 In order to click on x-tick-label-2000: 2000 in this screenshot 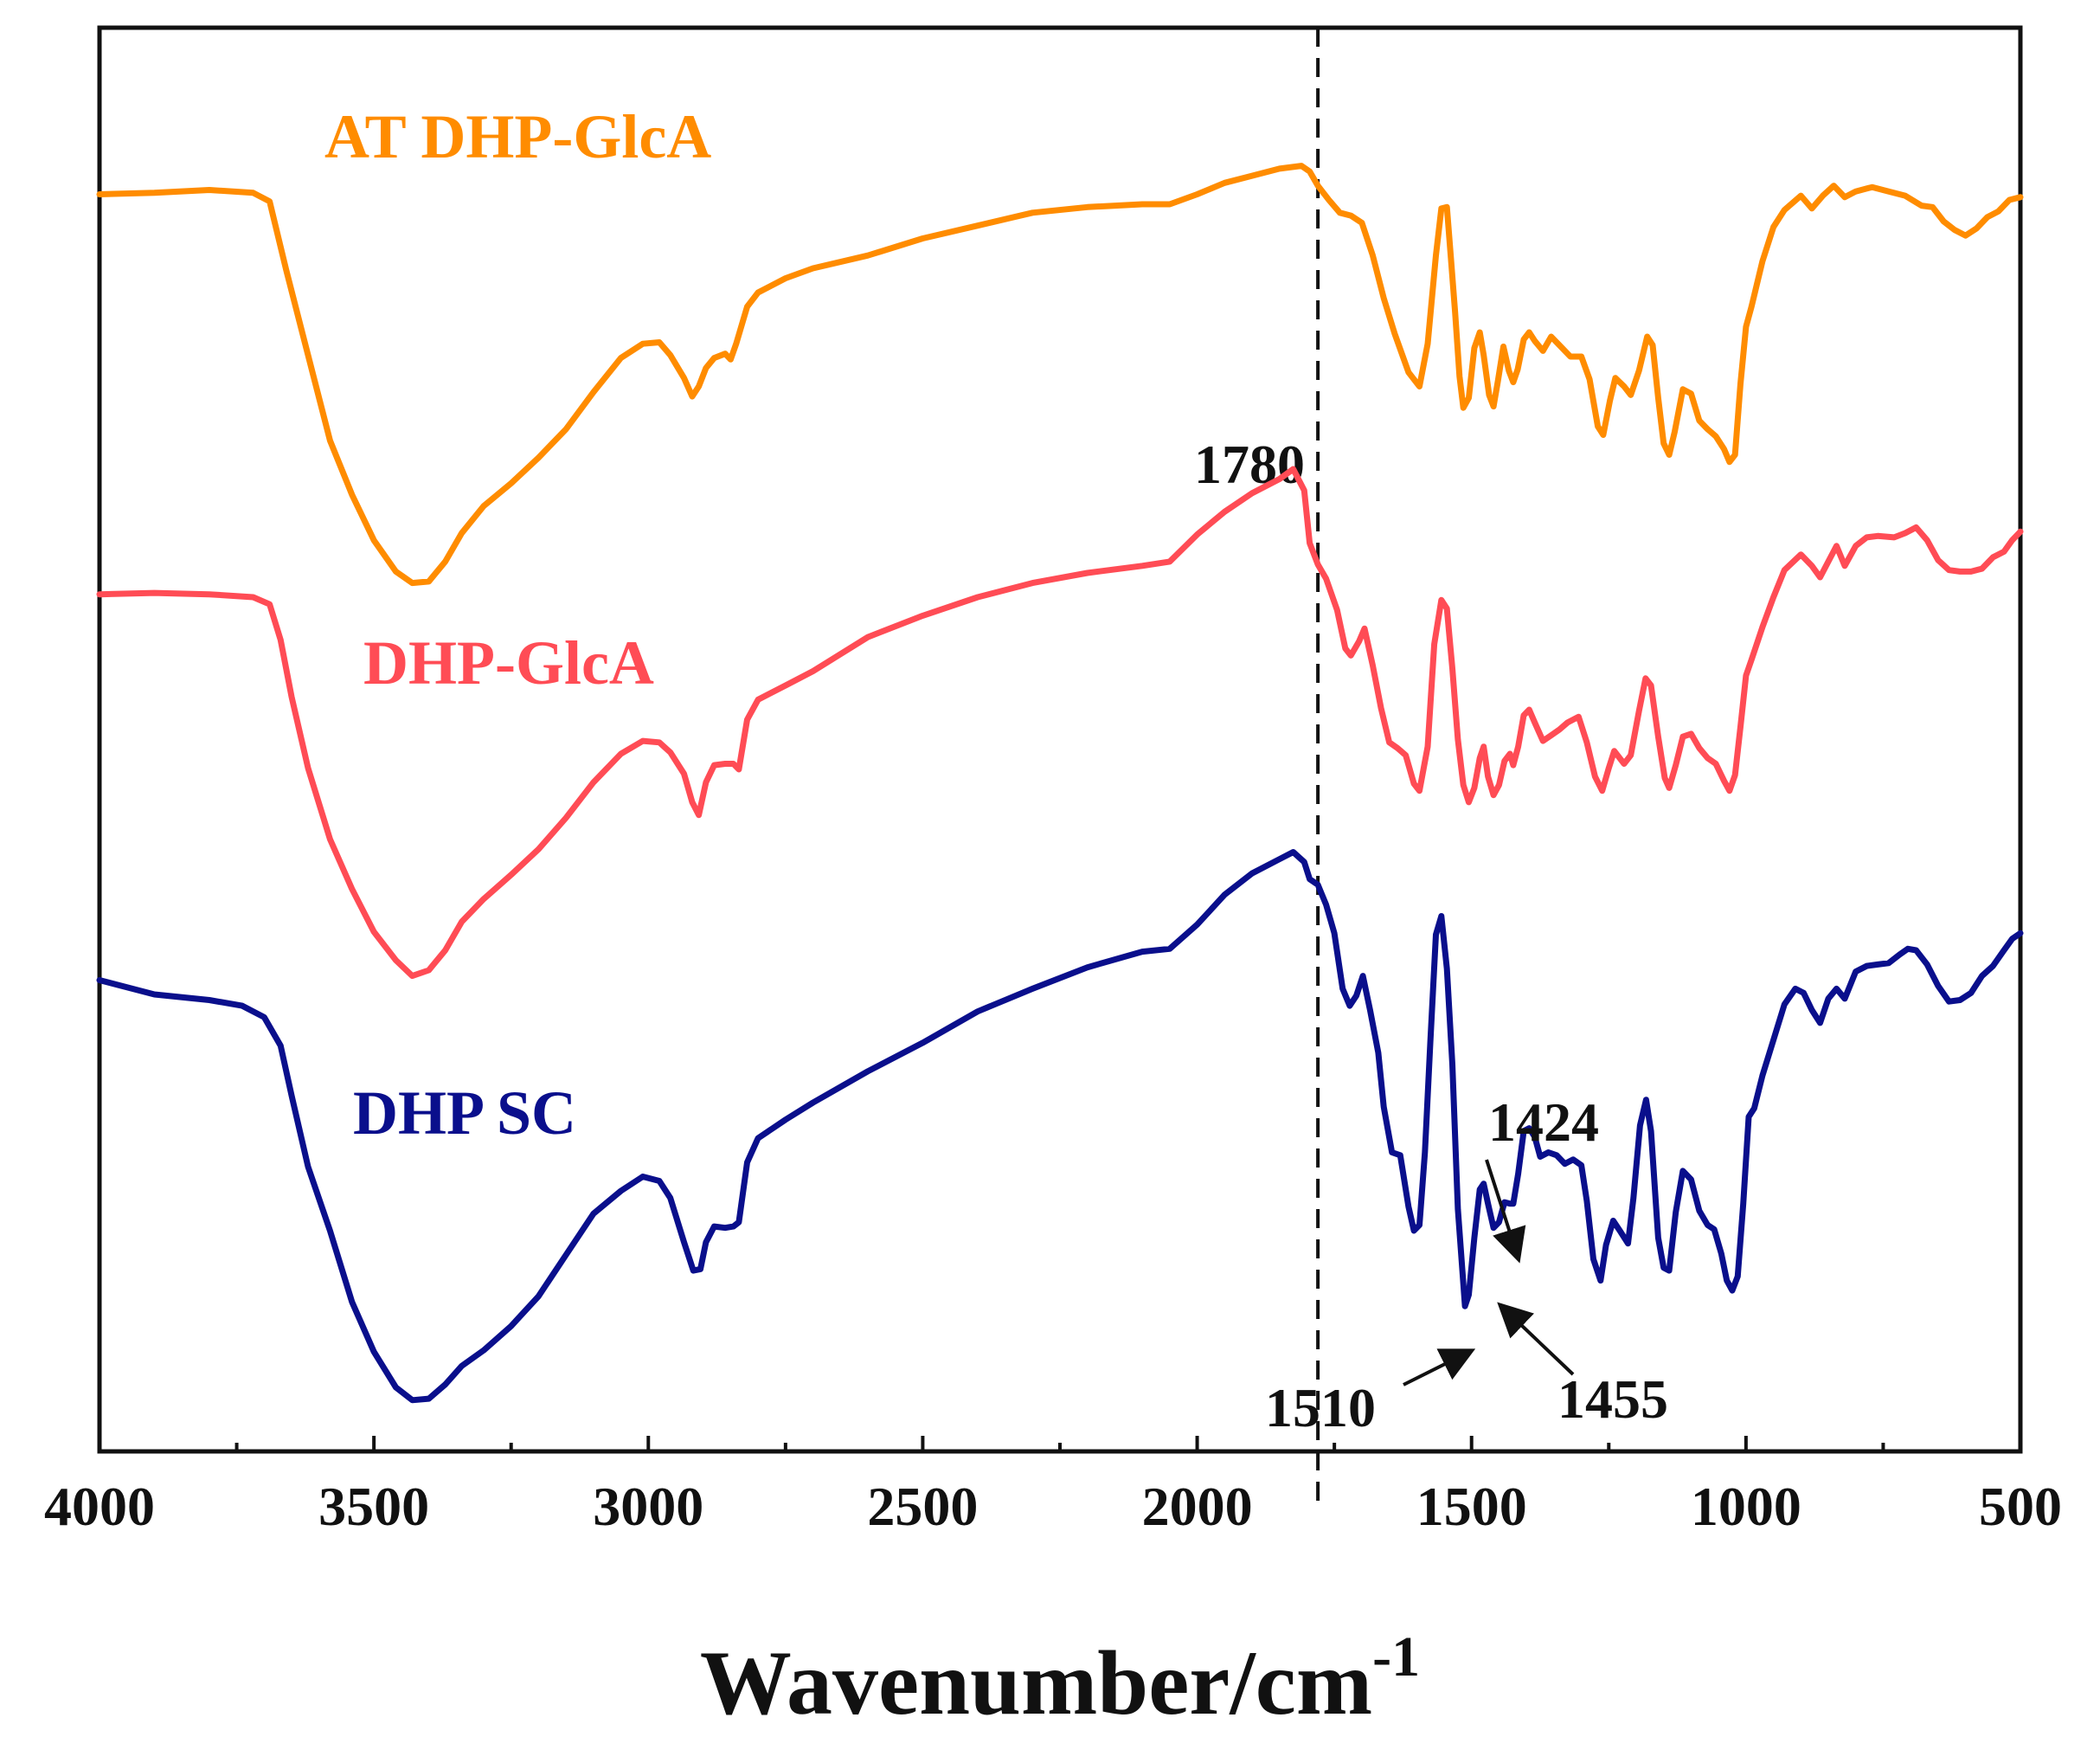, I will do `click(1197, 1506)`.